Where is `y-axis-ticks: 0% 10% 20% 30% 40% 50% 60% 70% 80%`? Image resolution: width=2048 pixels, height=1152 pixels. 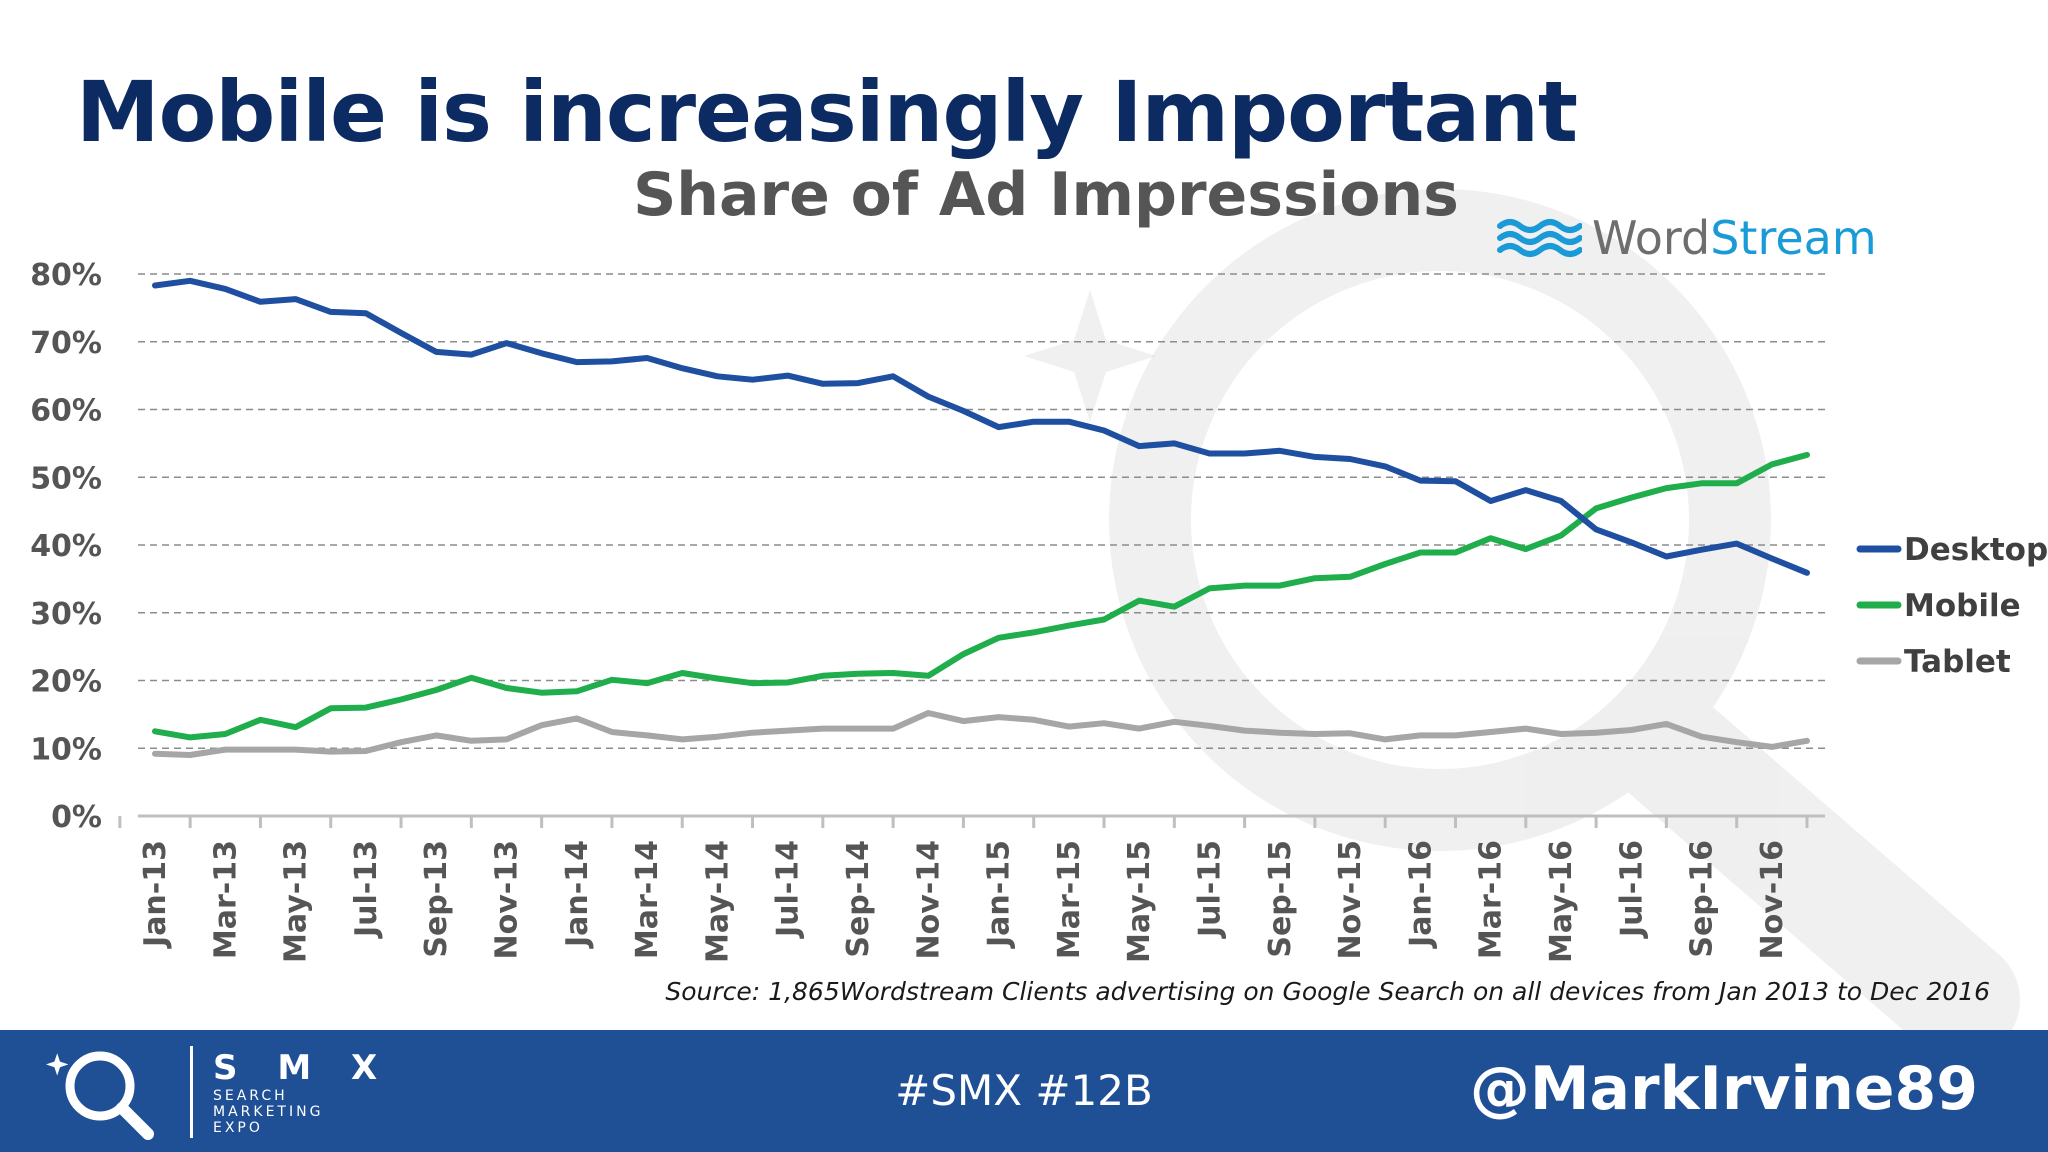
y-axis-ticks: 0% 10% 20% 30% 40% 50% 60% 70% 80% is located at coordinates (66, 546).